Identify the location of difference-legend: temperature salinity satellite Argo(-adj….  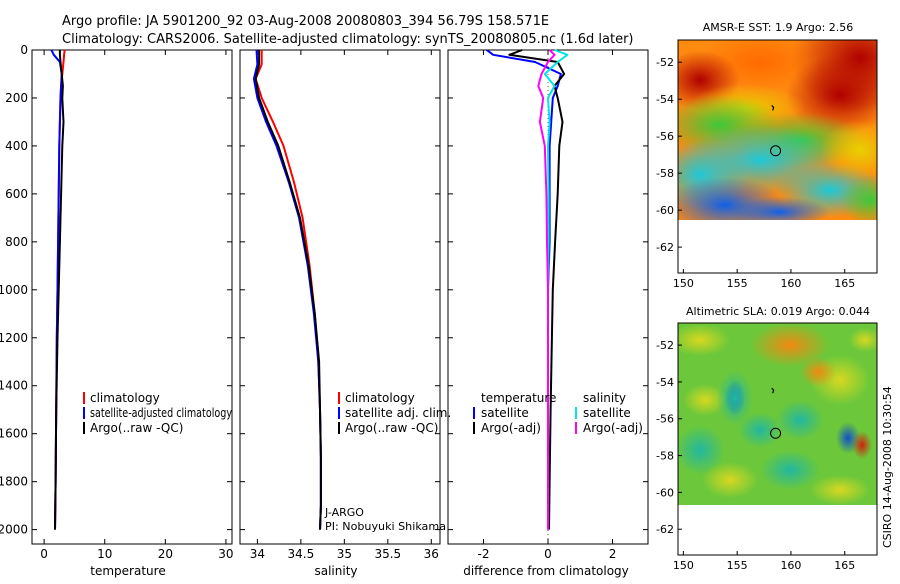
(558, 413).